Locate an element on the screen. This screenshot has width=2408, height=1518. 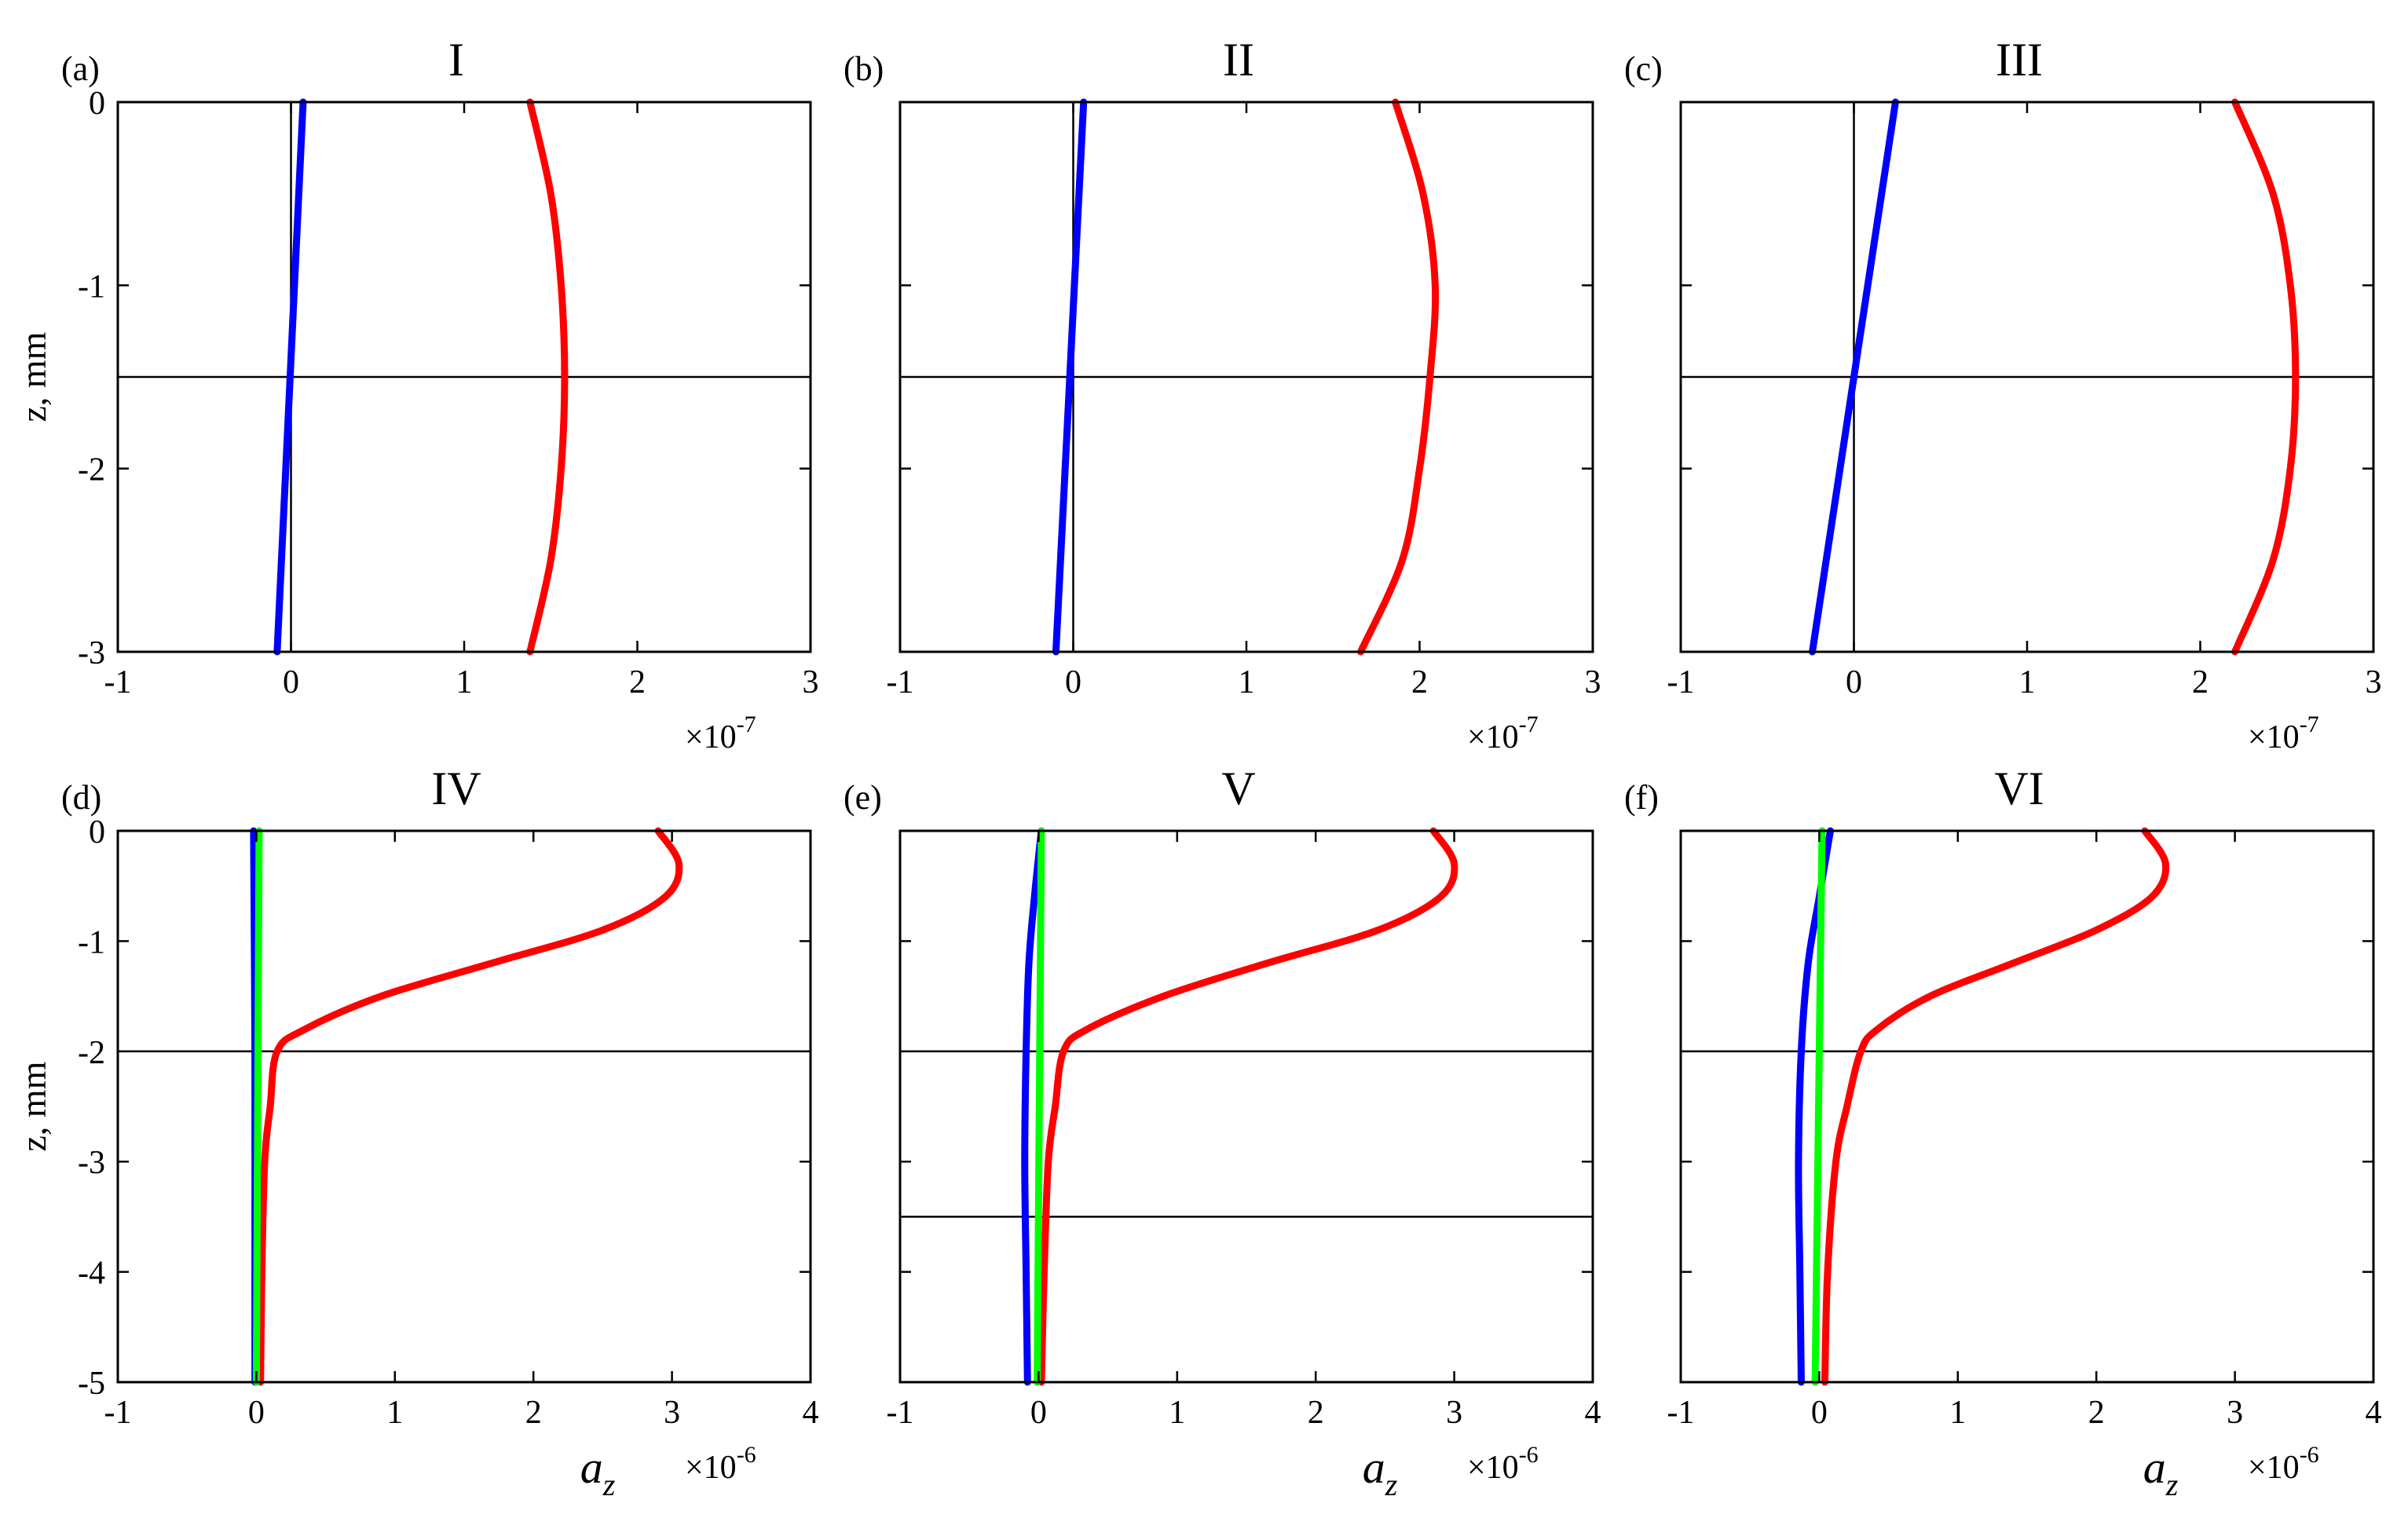
panel-3: -1 0 1 2 3 (c) III ×10⁻⁷ is located at coordinates (2003, 394).